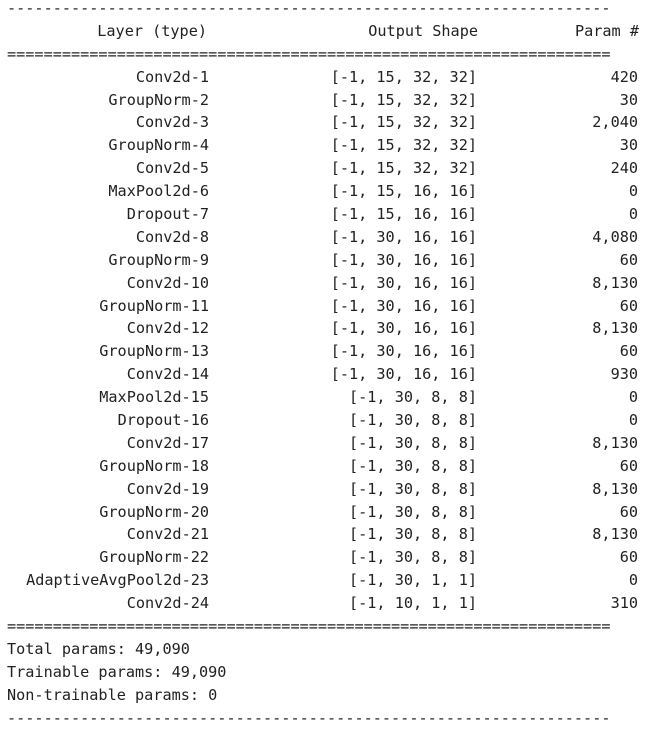 This screenshot has width=662, height=730. I want to click on layer-name: Dropout-7, so click(167, 214).